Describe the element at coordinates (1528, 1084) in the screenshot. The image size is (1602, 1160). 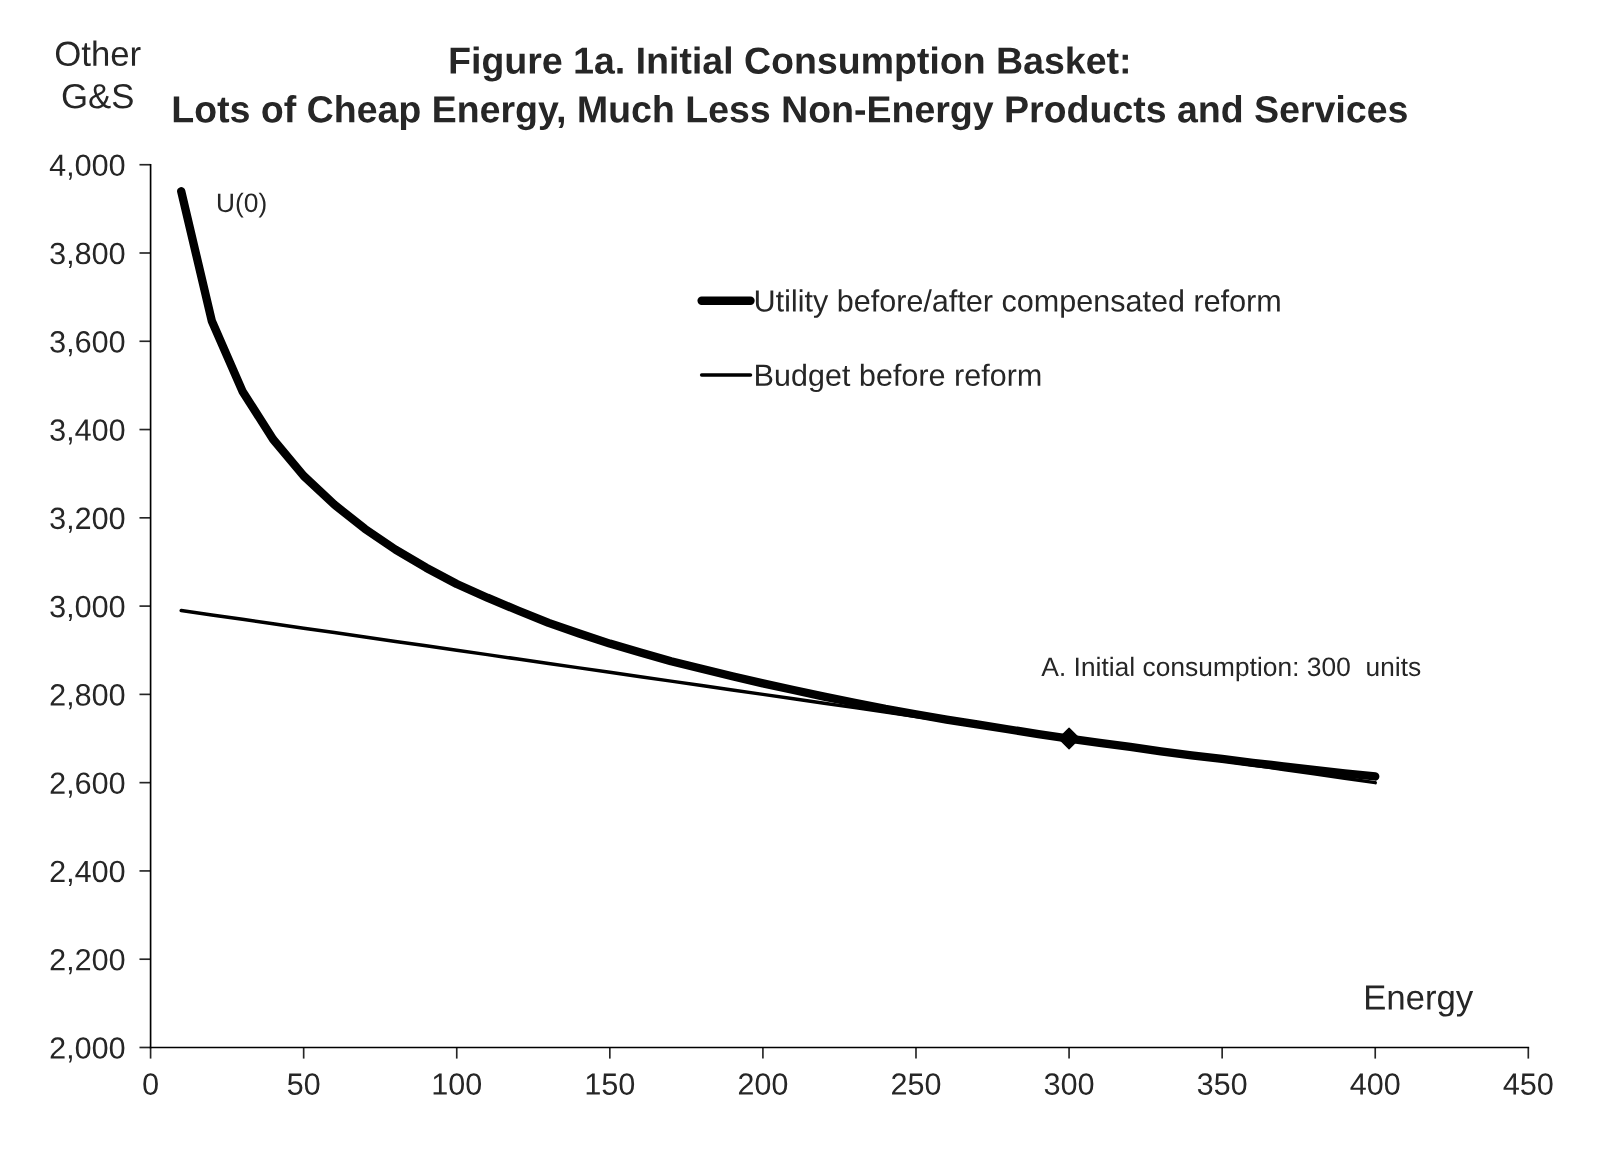
I see `x-tick-label: 450` at that location.